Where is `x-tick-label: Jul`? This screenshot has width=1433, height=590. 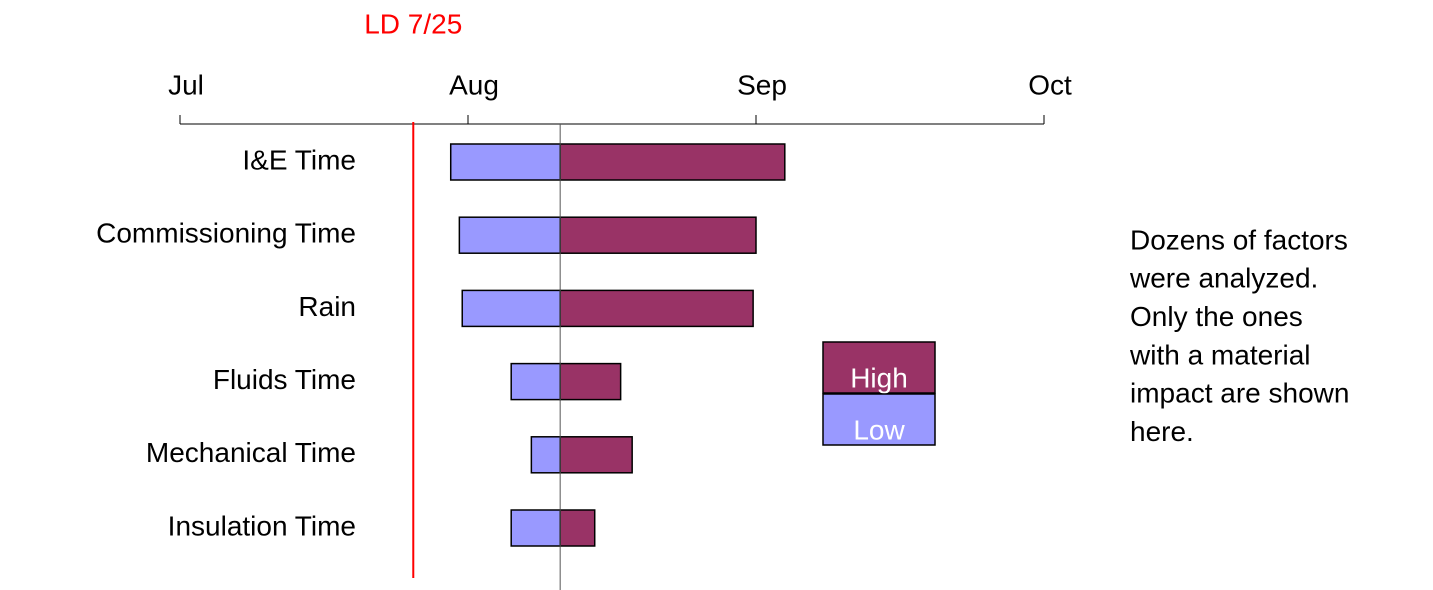 x-tick-label: Jul is located at coordinates (186, 84).